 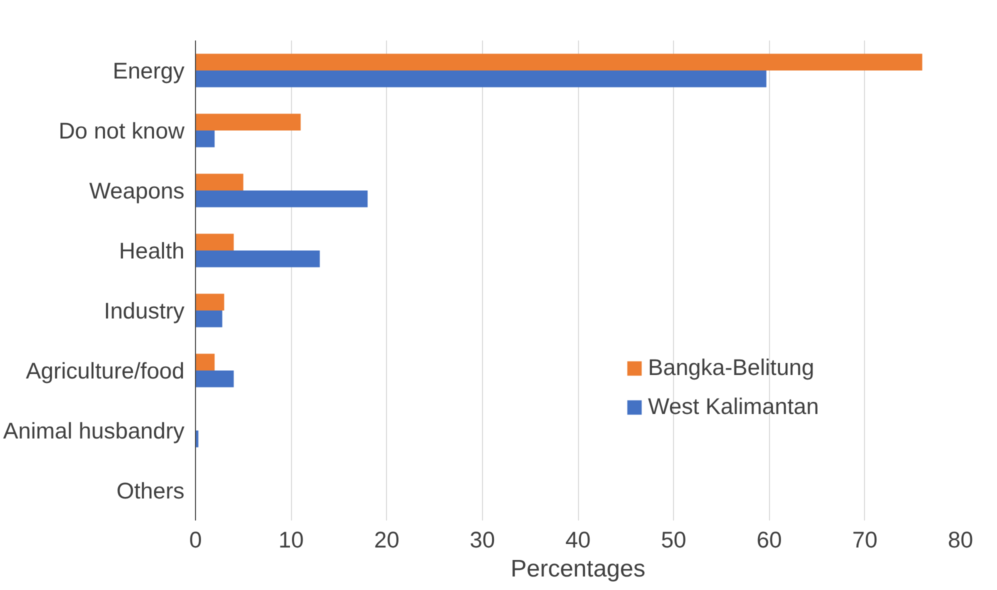 I want to click on x-tick-label: 10, so click(x=291, y=539).